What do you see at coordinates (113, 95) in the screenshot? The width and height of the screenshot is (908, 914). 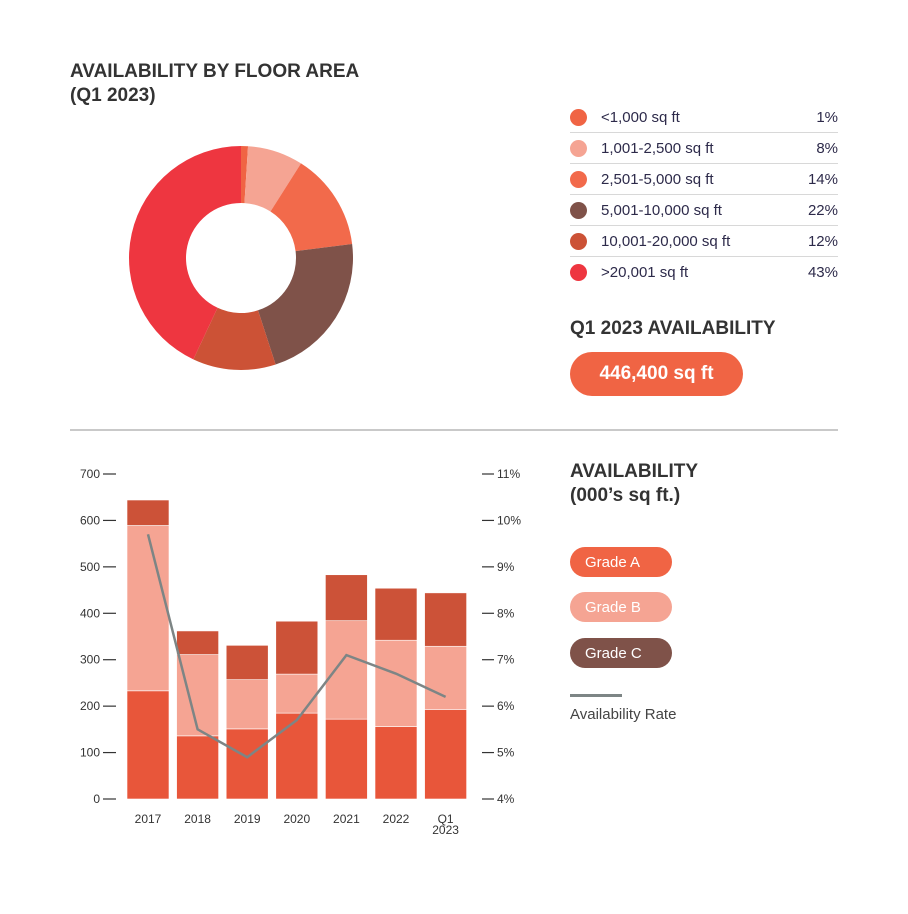 I see `donut-title-line2: (Q1 2023)` at bounding box center [113, 95].